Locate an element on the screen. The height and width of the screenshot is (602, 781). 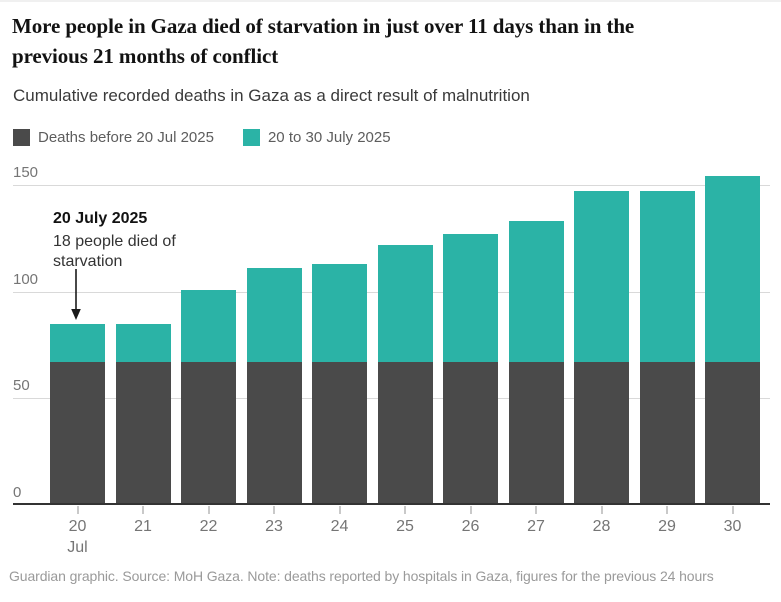
legend-item-before: Deaths before 20 Jul 2025 is located at coordinates (113, 137).